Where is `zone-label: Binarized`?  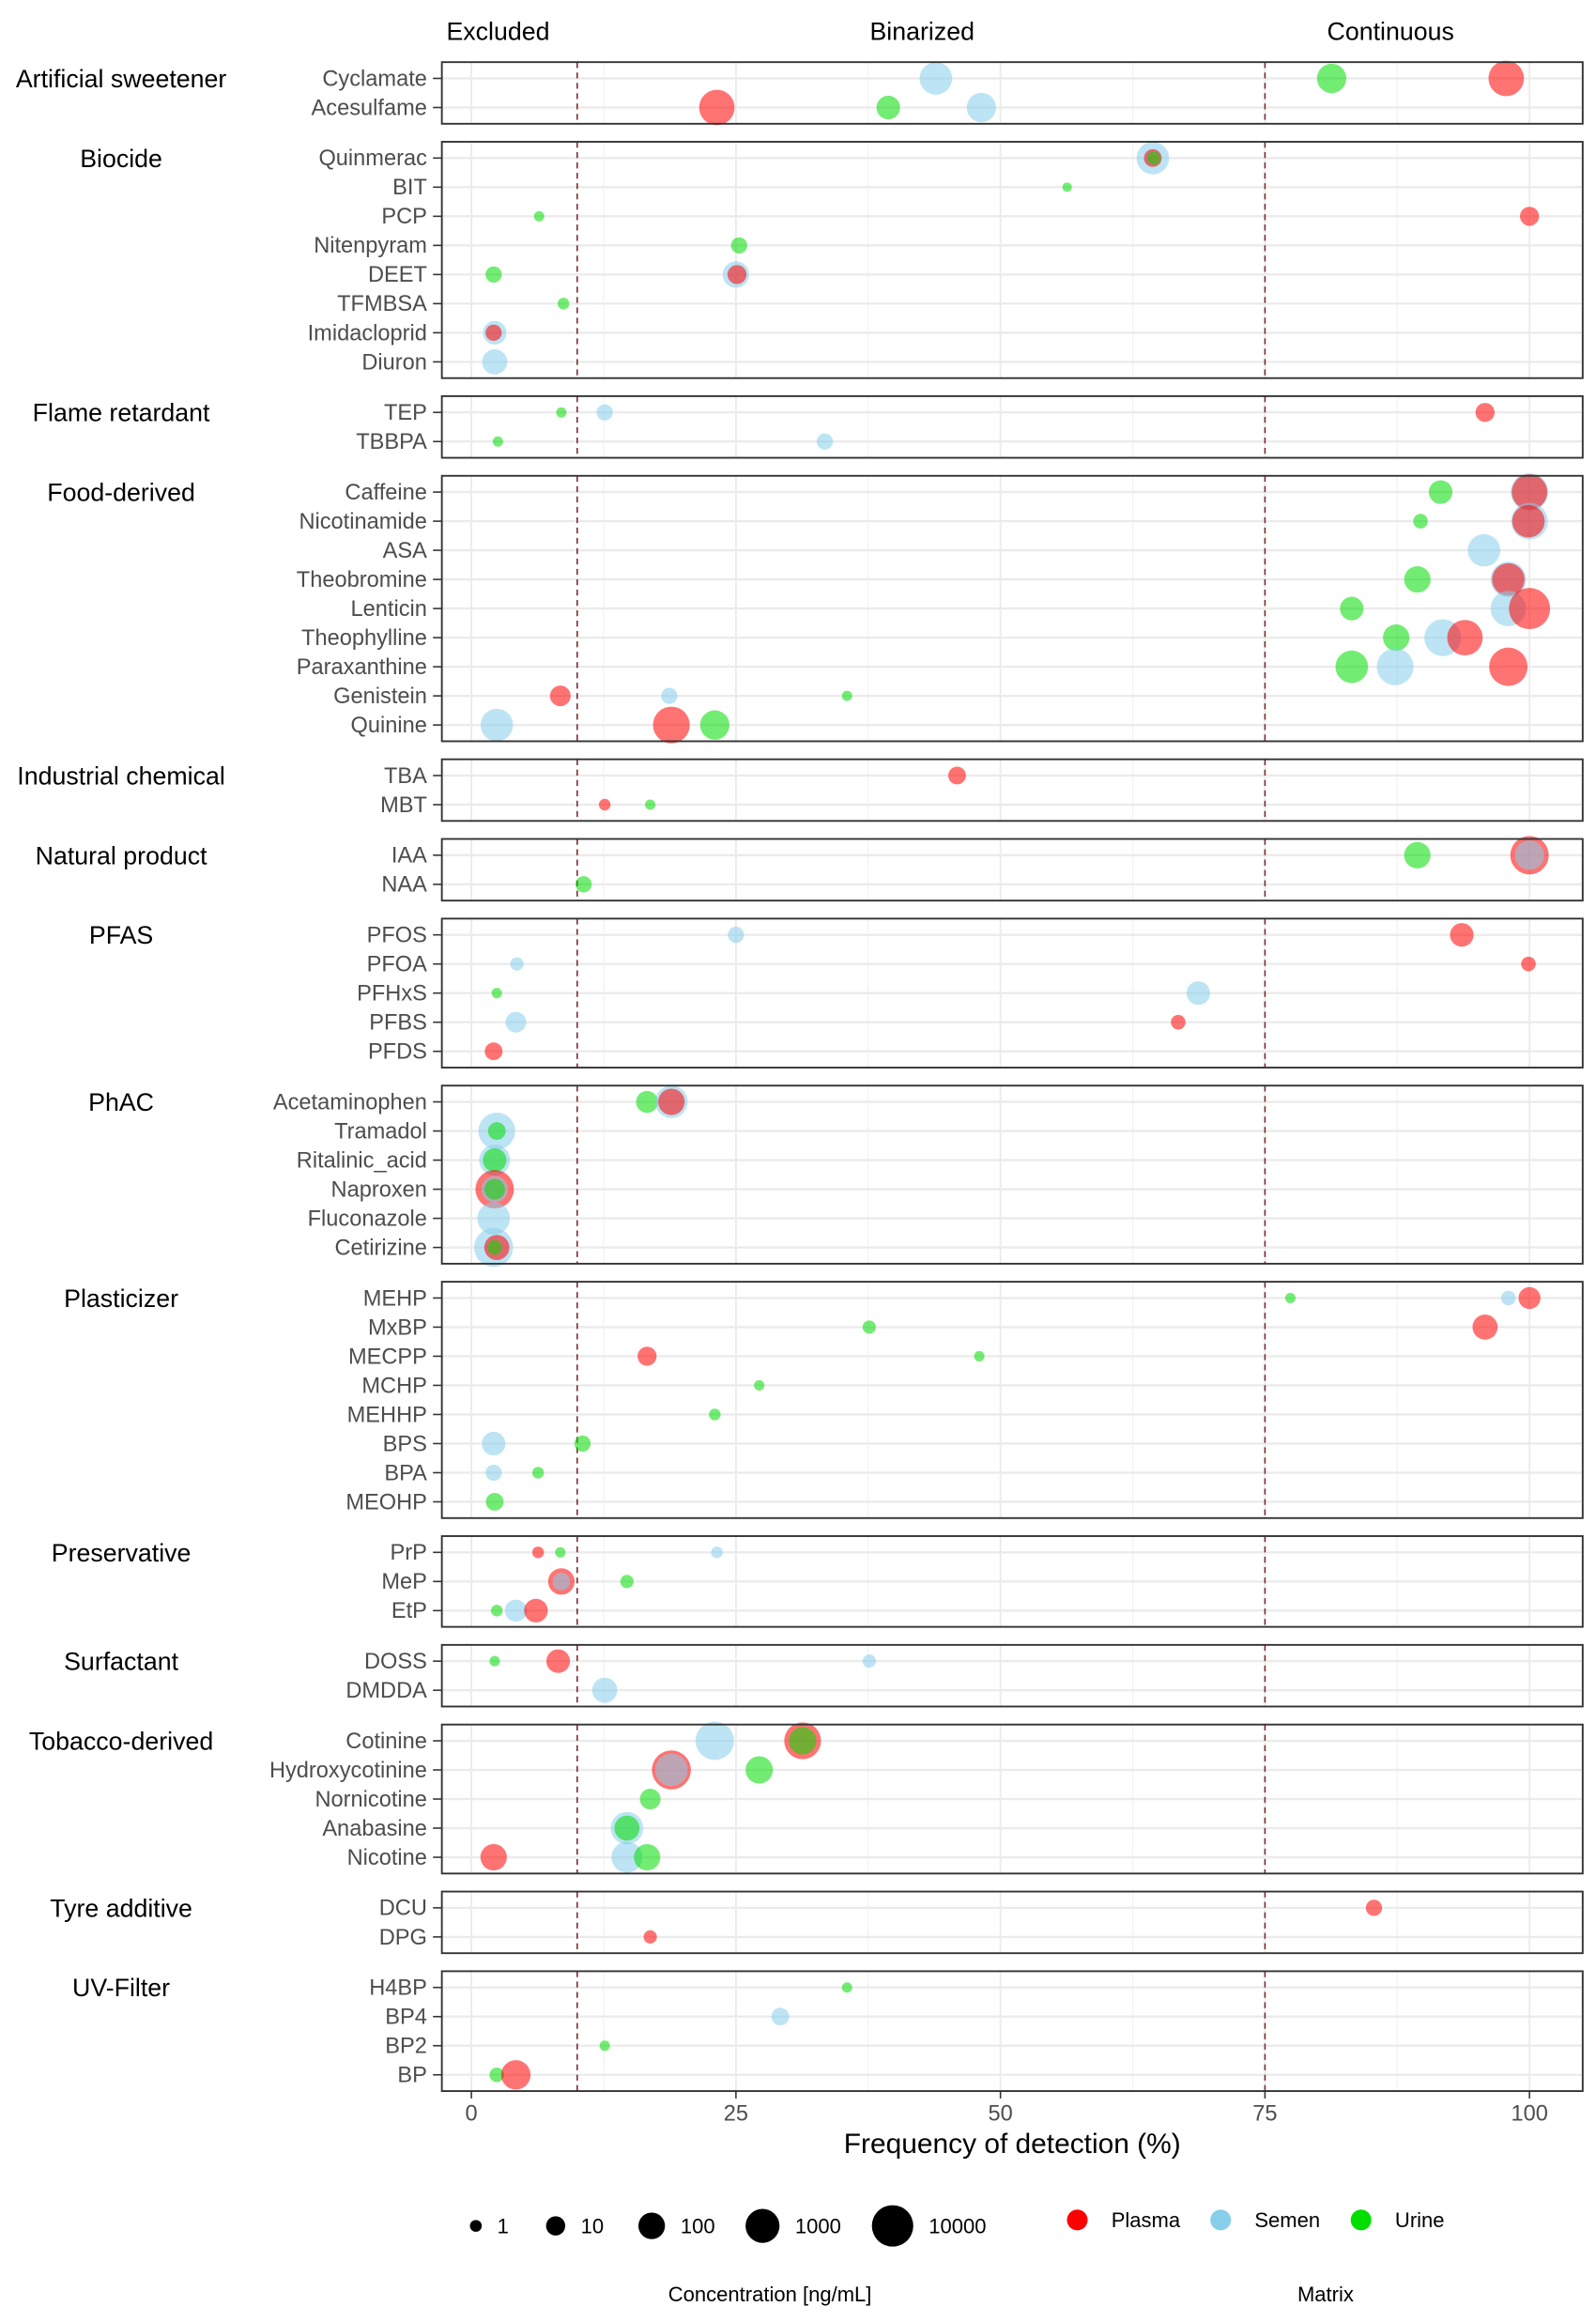 zone-label: Binarized is located at coordinates (922, 32).